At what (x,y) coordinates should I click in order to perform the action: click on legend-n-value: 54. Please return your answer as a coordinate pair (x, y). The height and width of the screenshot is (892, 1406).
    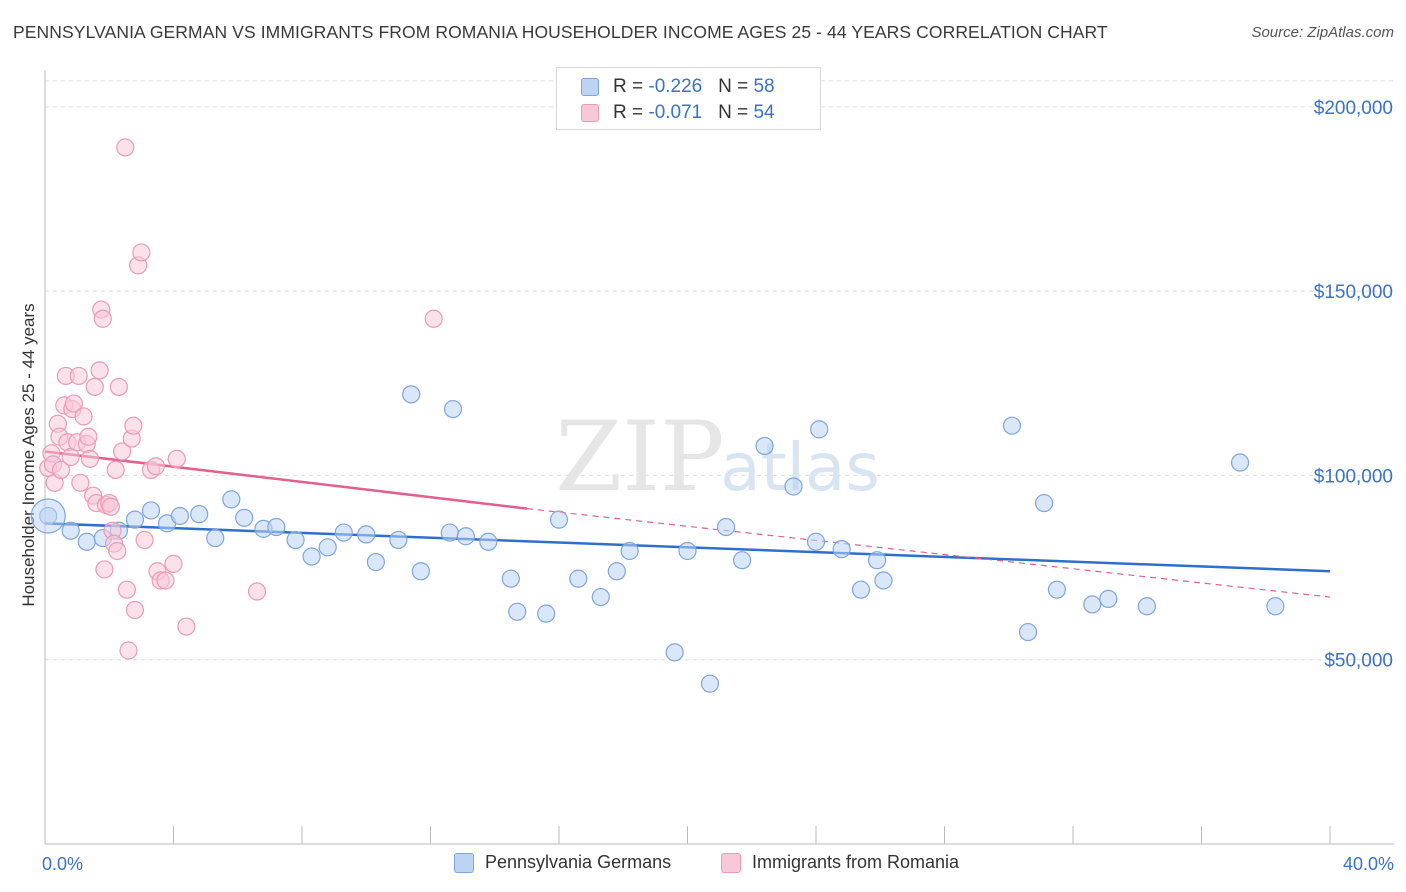
    Looking at the image, I should click on (764, 112).